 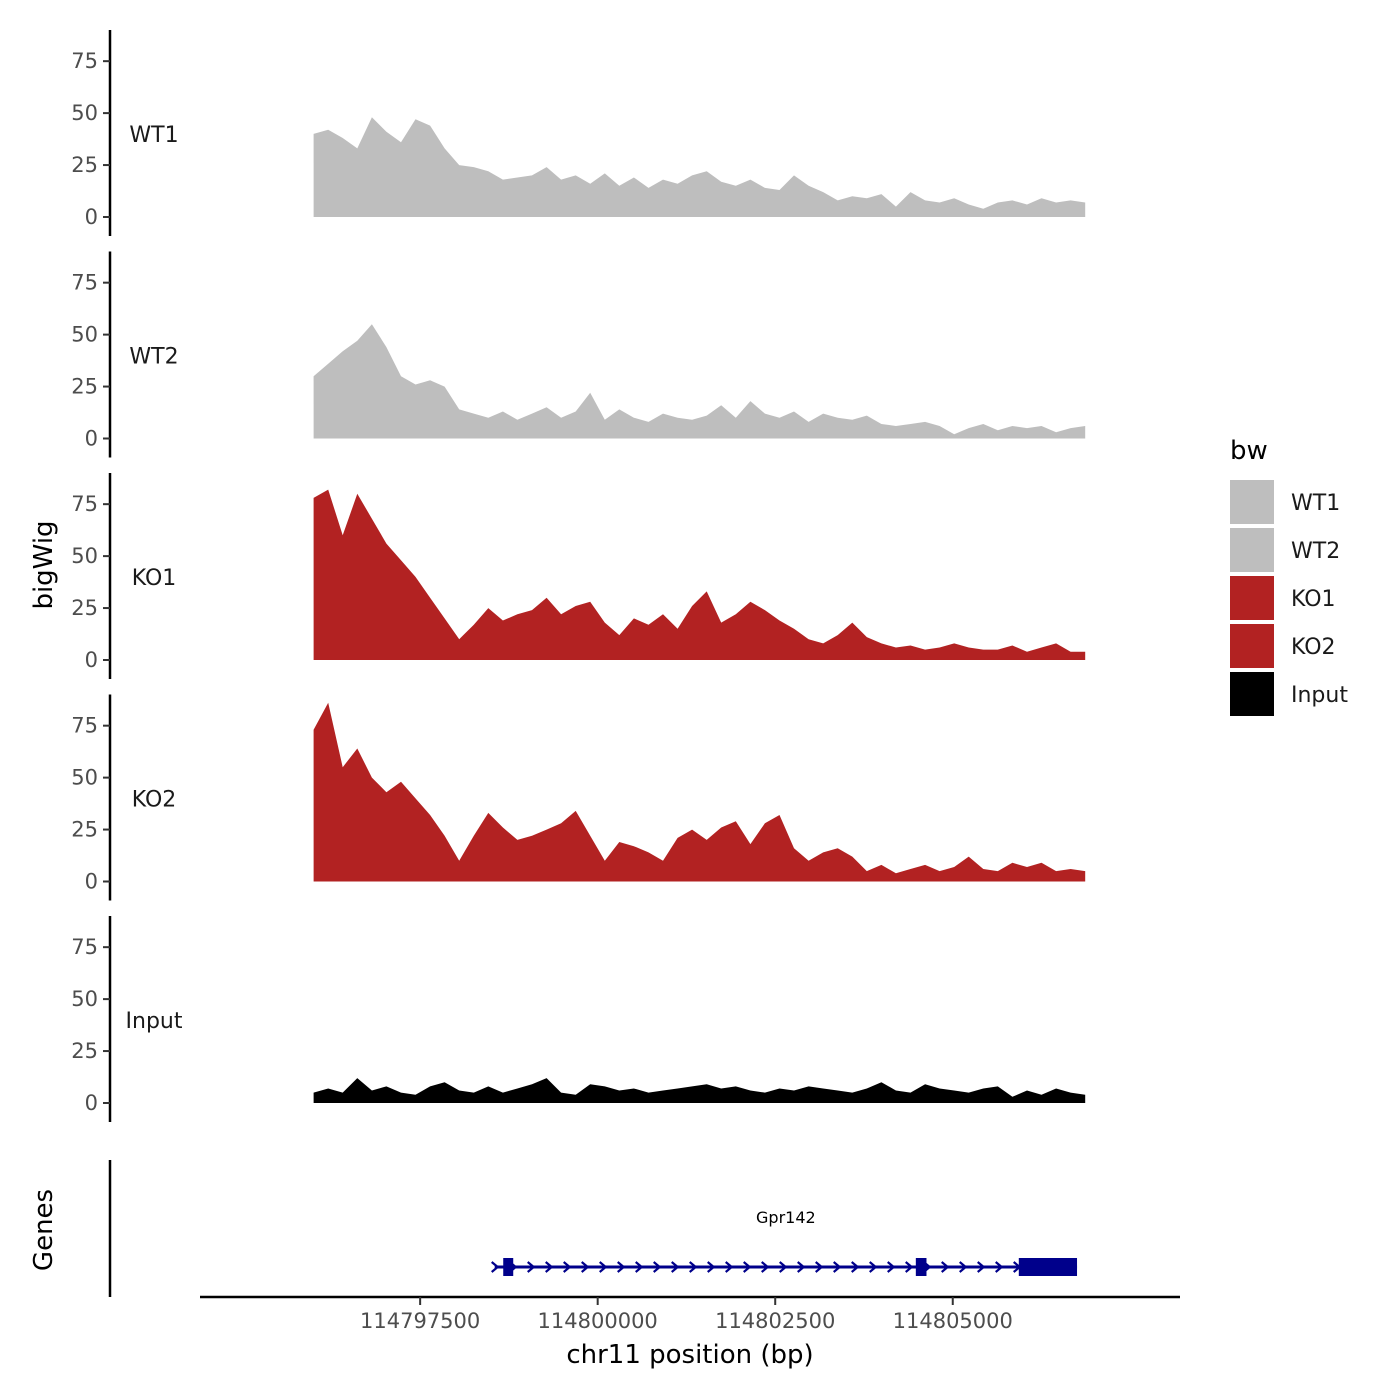 I want to click on area-wt2, so click(x=699, y=381).